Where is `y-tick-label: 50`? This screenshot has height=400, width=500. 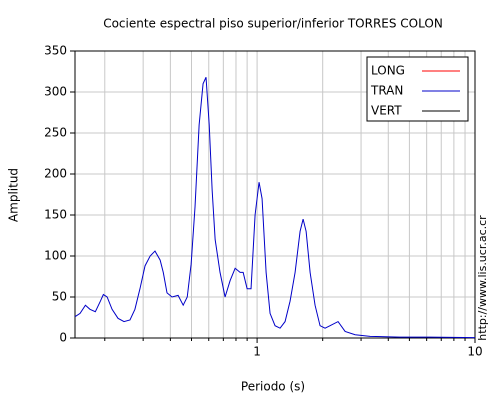 y-tick-label: 50 is located at coordinates (59, 297).